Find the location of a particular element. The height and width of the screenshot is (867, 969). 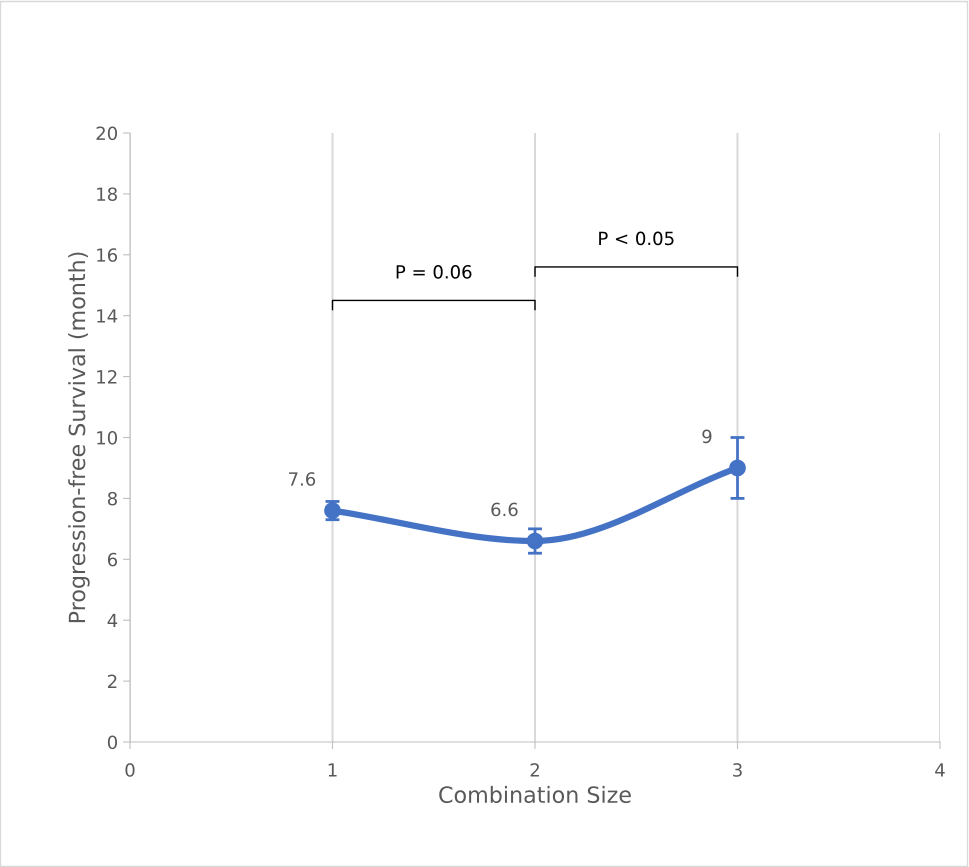

annotation: P = 0.06 is located at coordinates (434, 272).